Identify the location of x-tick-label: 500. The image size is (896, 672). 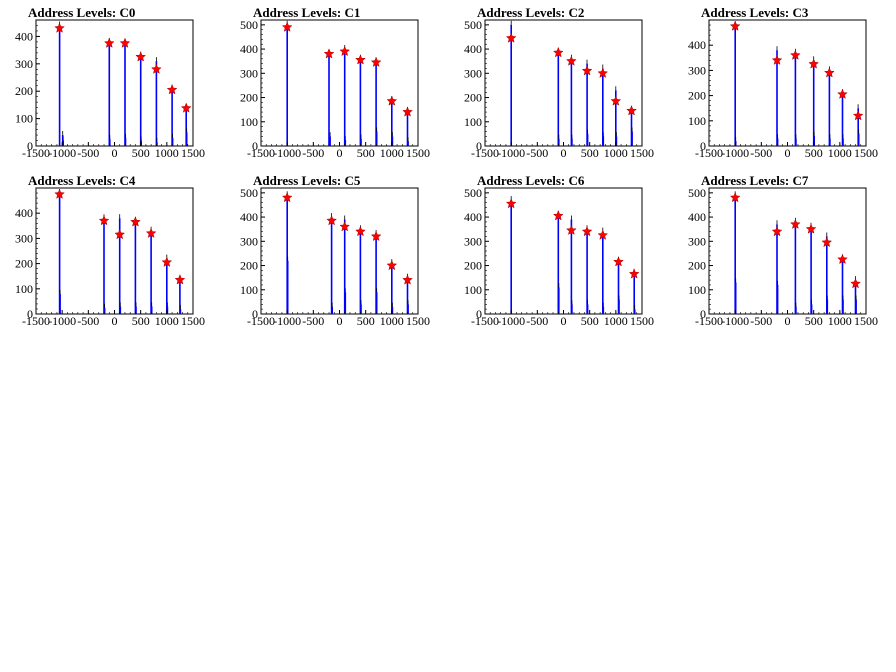
(366, 321).